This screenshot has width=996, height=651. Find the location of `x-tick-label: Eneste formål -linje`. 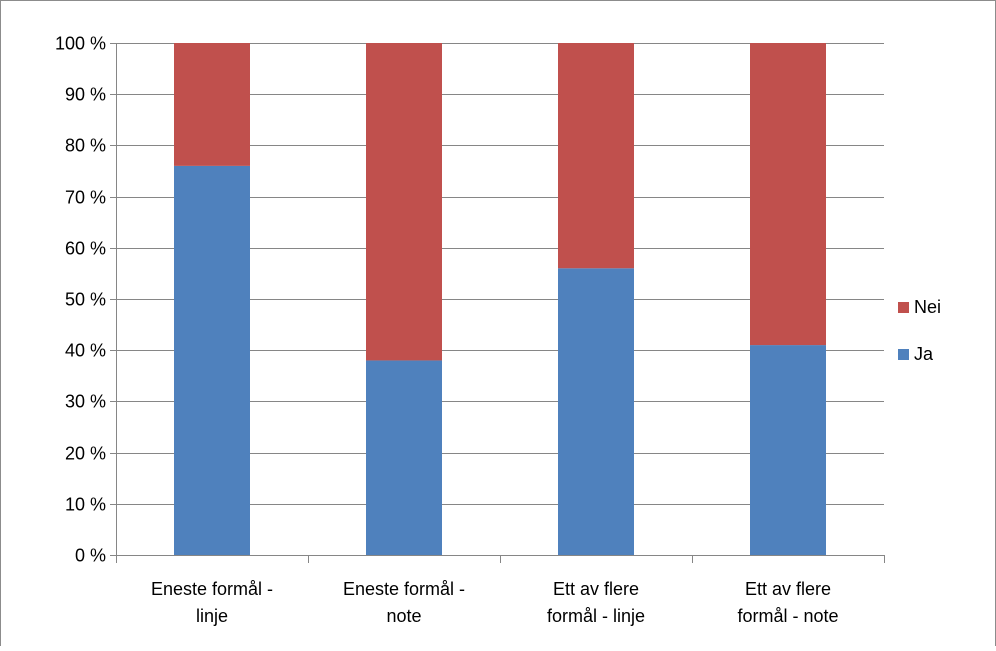

x-tick-label: Eneste formål -linje is located at coordinates (212, 602).